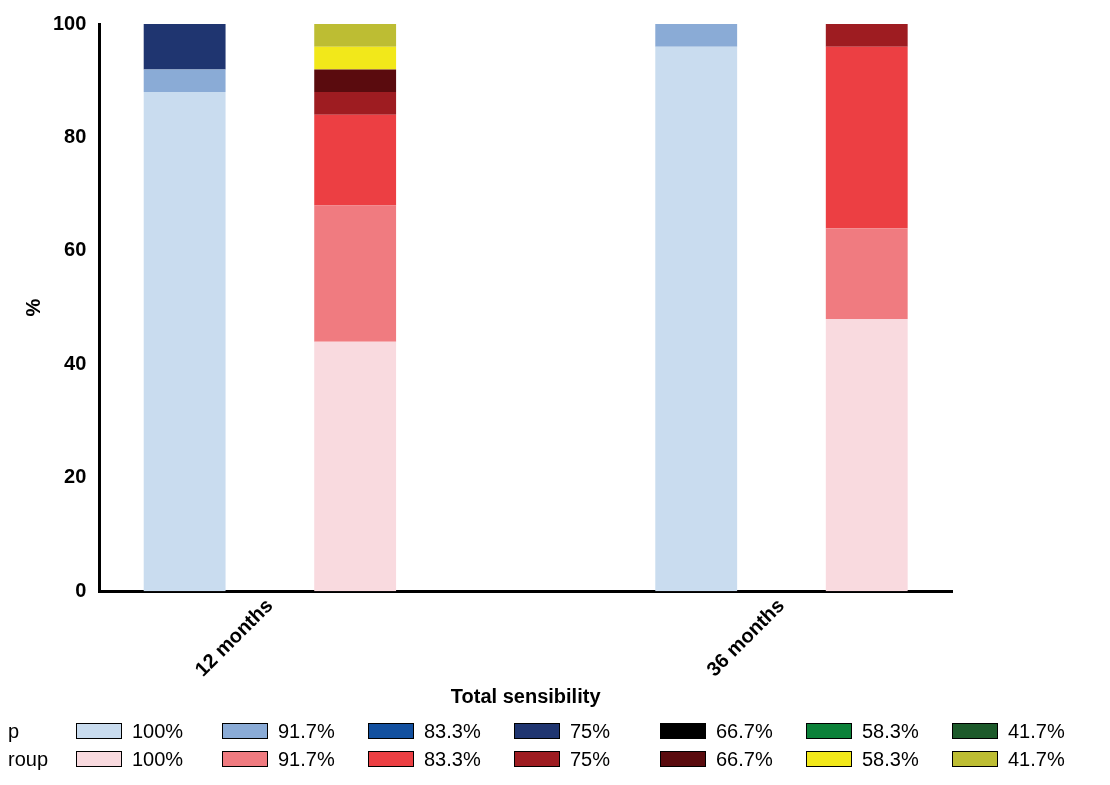 The height and width of the screenshot is (785, 1110). What do you see at coordinates (75, 362) in the screenshot?
I see `y-tick-label: 40` at bounding box center [75, 362].